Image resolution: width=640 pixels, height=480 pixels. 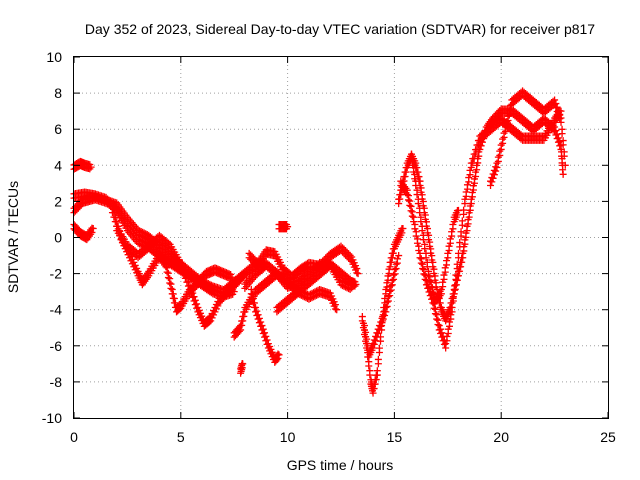 I want to click on y-tick-label: 4, so click(x=58, y=165).